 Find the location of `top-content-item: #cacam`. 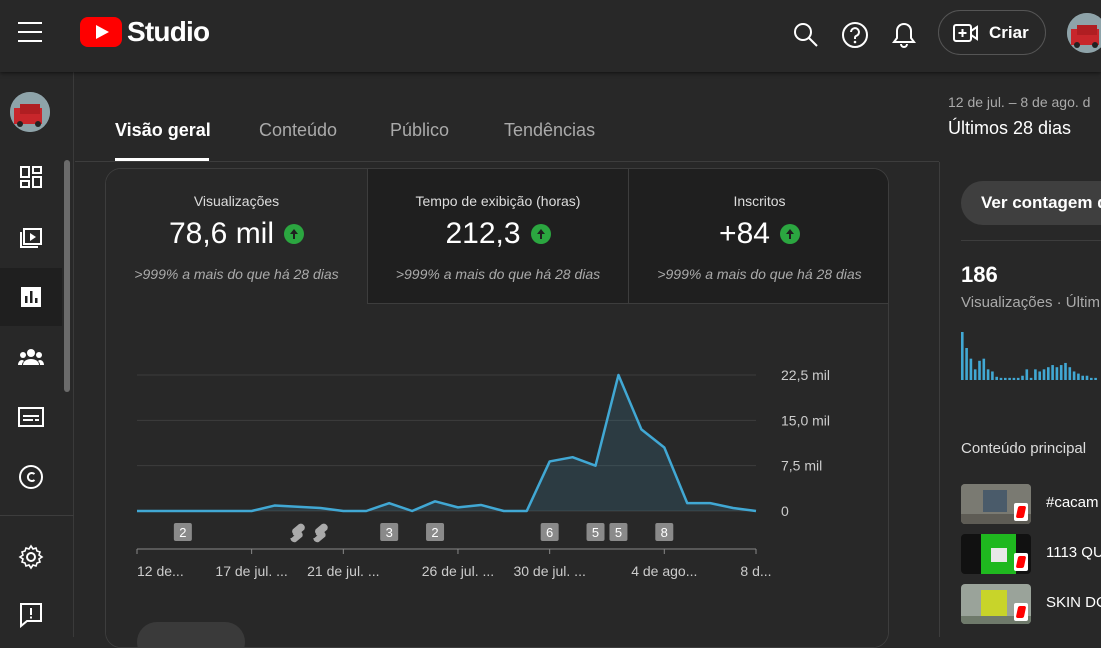

top-content-item: #cacam is located at coordinates (1031, 504).